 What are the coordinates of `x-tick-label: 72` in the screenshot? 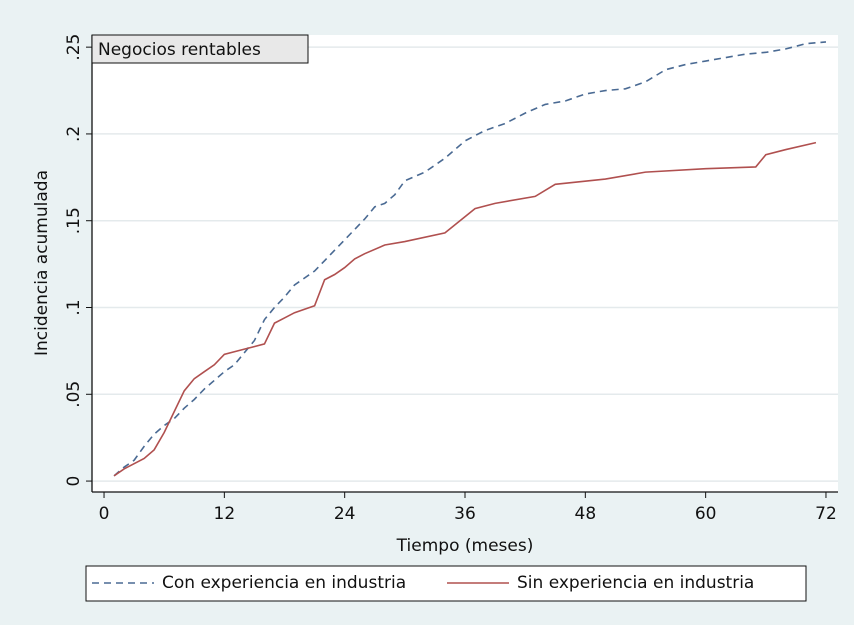 It's located at (826, 514).